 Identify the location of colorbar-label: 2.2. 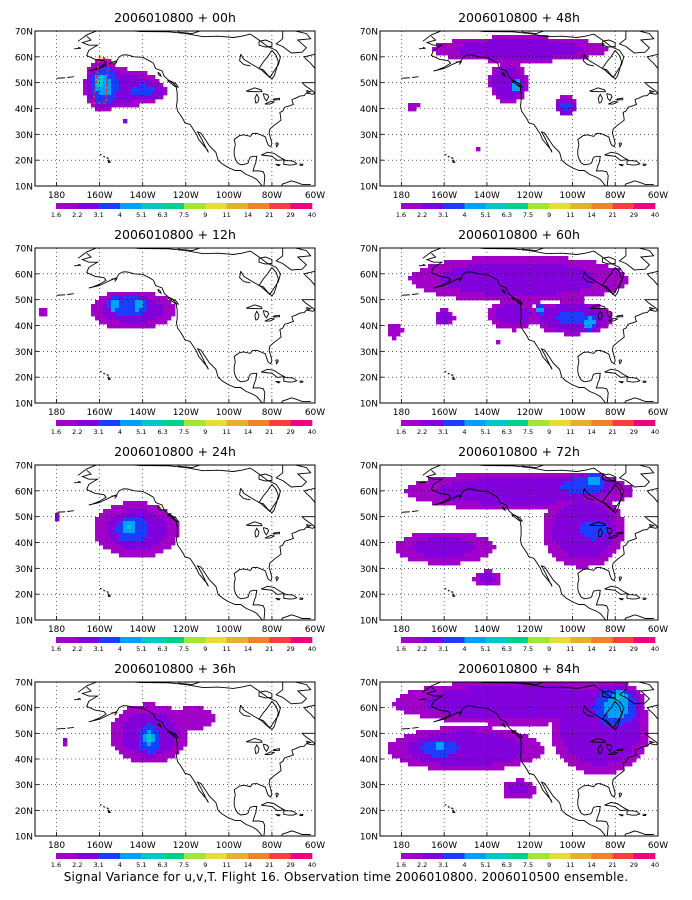
(422, 432).